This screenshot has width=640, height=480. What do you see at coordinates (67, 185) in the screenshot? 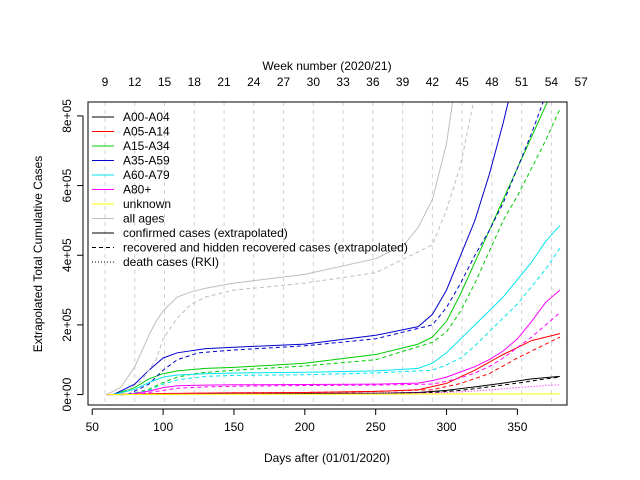
I see `y-tick-label: 6e+05` at bounding box center [67, 185].